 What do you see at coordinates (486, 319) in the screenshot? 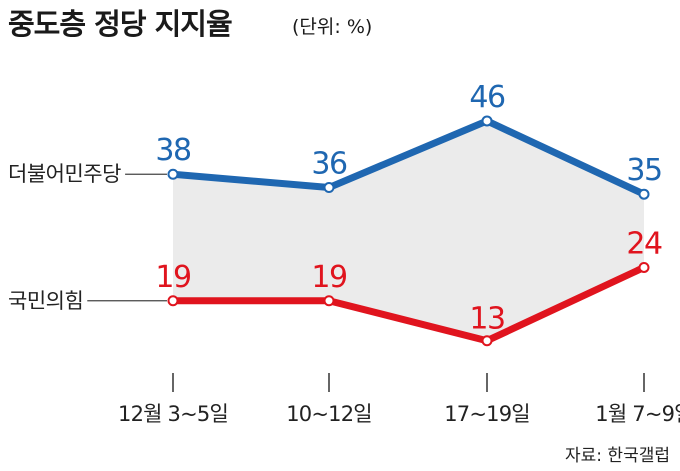
I see `data-label: 13` at bounding box center [486, 319].